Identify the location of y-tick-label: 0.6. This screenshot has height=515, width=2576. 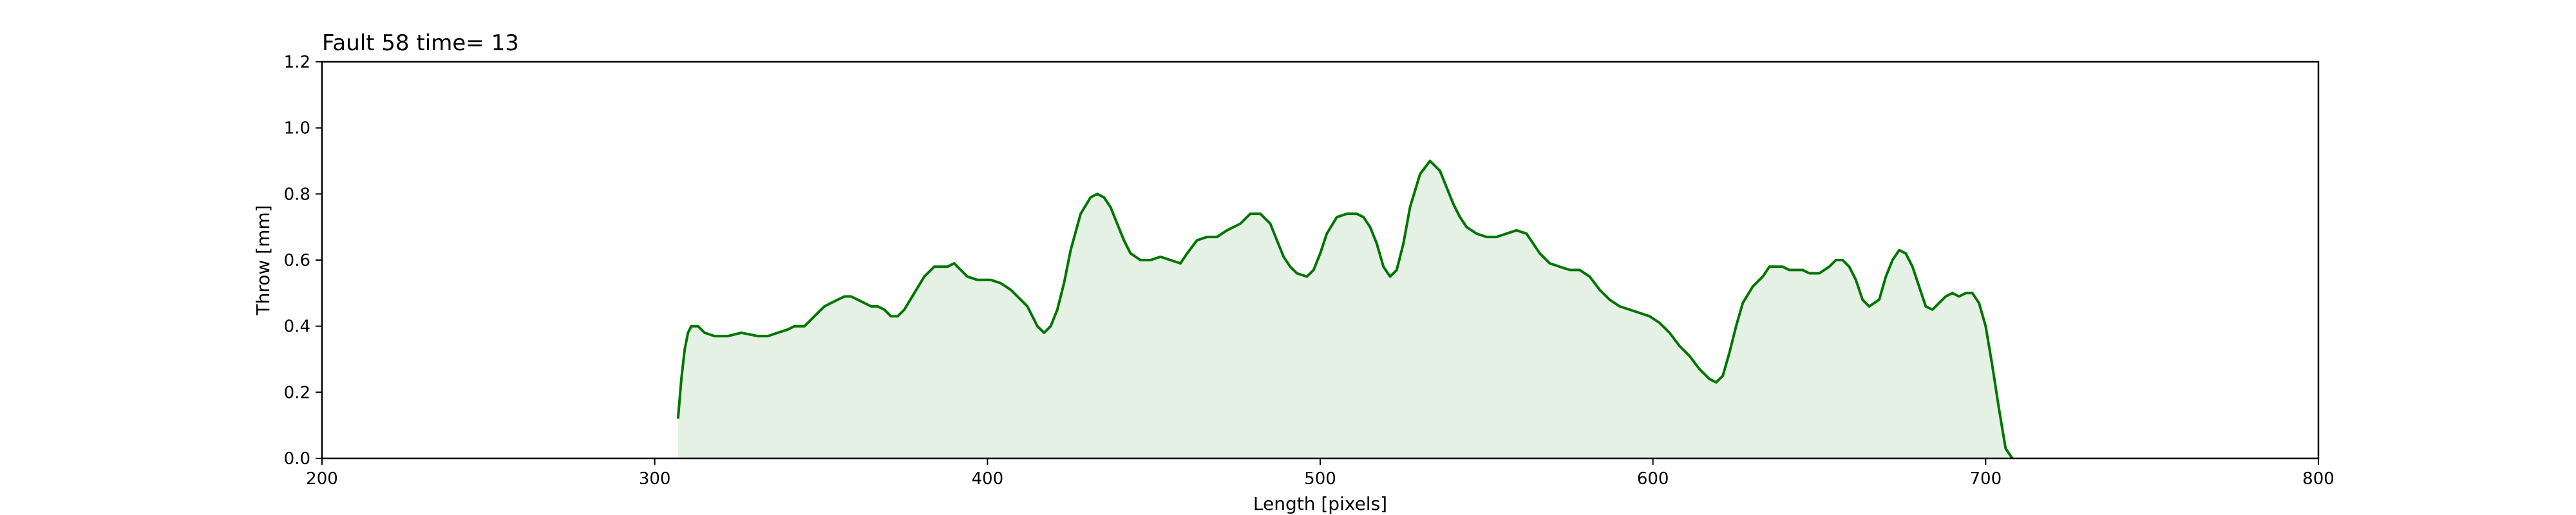
(297, 260).